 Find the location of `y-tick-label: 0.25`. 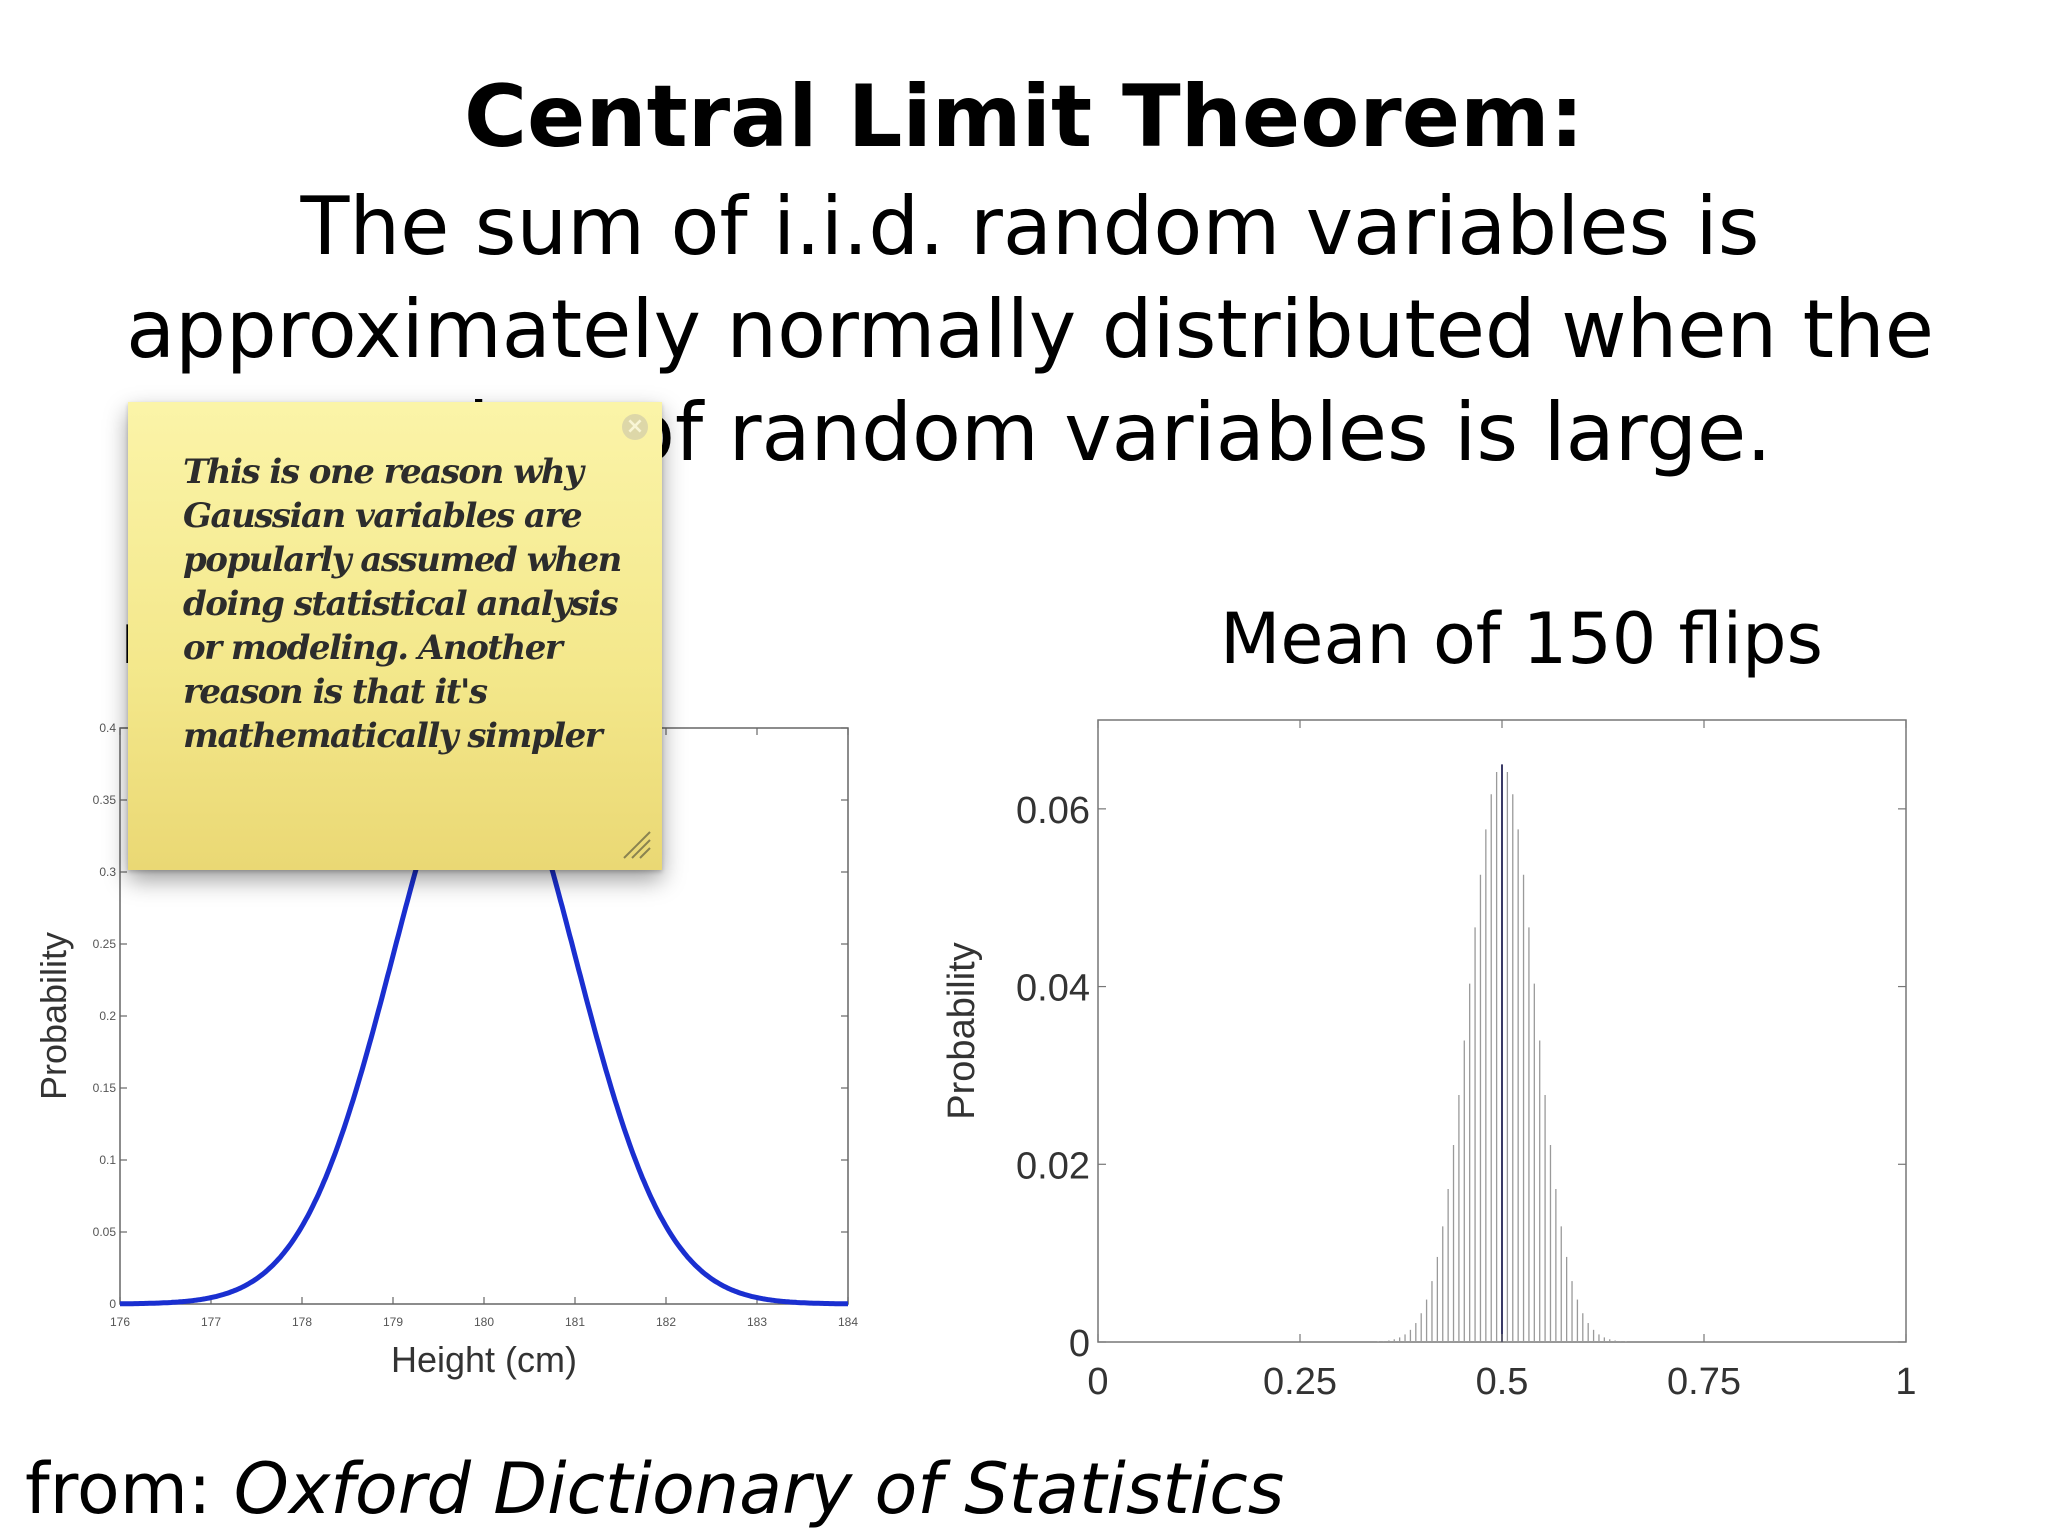

y-tick-label: 0.25 is located at coordinates (105, 944).